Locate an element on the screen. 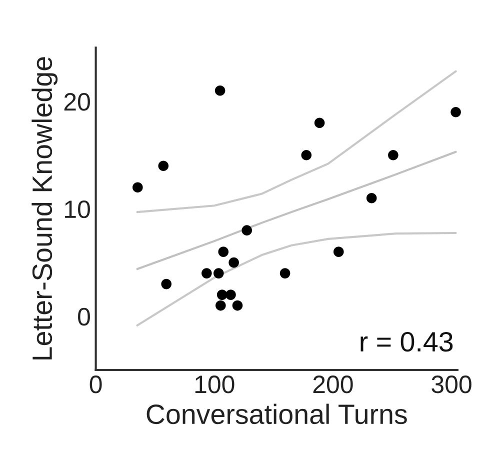  x-tick-label: 0 is located at coordinates (96, 385).